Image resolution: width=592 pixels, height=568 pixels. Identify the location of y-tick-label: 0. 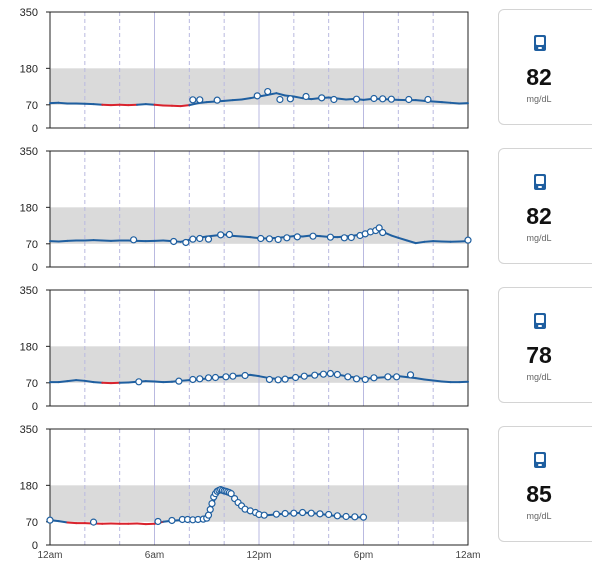
(35, 546).